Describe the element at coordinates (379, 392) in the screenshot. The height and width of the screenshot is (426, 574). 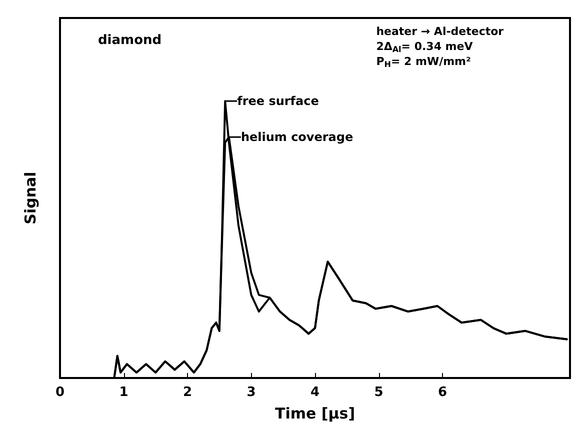
I see `x-tick-label: 5` at that location.